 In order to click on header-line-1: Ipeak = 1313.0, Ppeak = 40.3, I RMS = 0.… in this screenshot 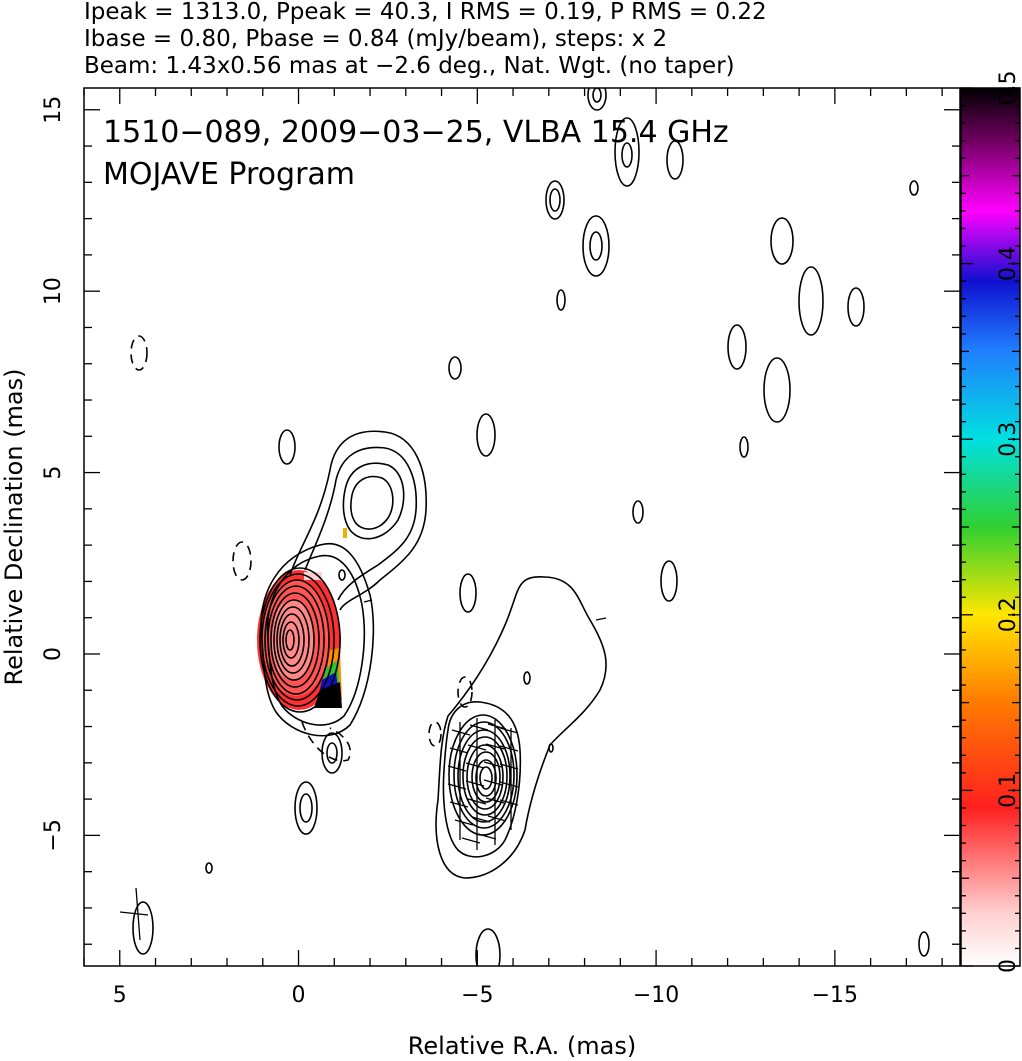, I will do `click(425, 12)`.